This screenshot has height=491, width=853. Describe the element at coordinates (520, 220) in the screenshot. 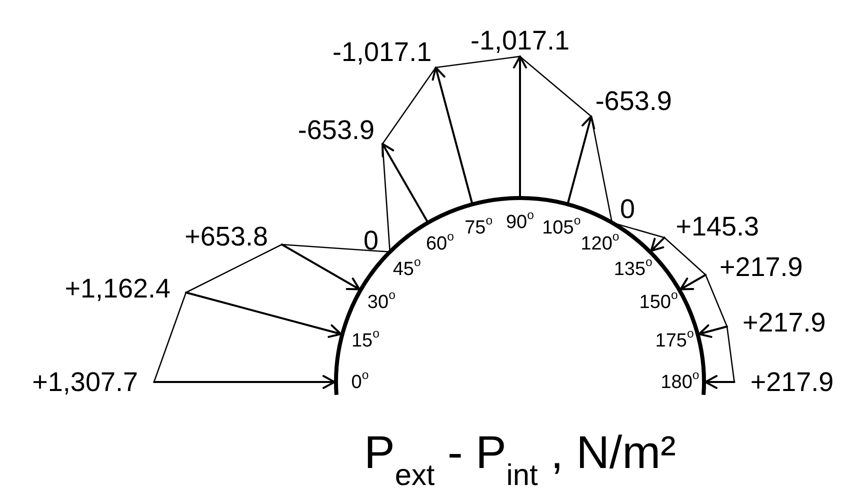

I see `category-label: 90$^{o}$` at that location.